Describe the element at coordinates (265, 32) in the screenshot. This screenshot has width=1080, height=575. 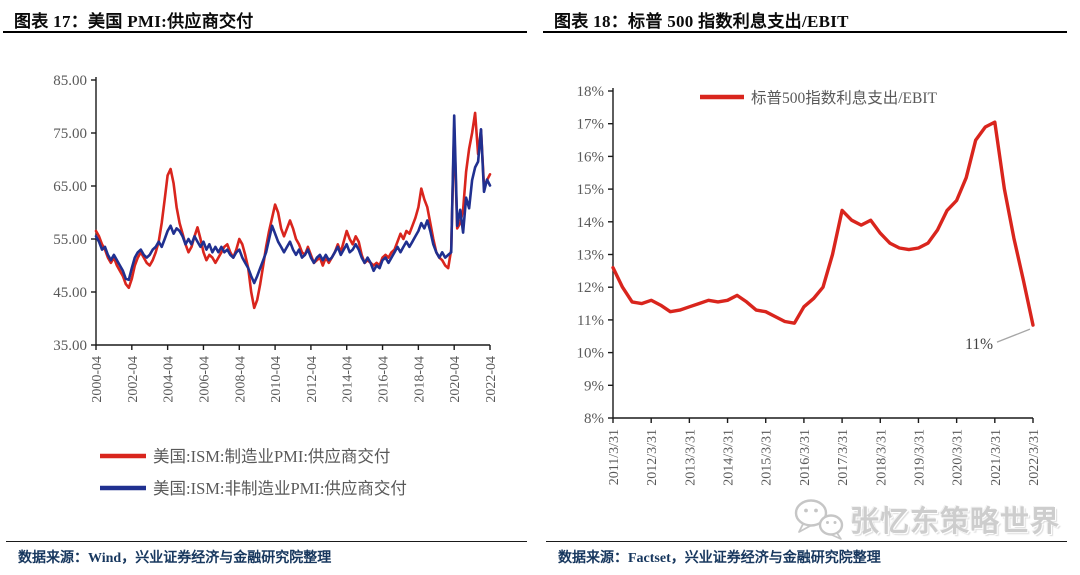
I see `chart17-title-rule` at that location.